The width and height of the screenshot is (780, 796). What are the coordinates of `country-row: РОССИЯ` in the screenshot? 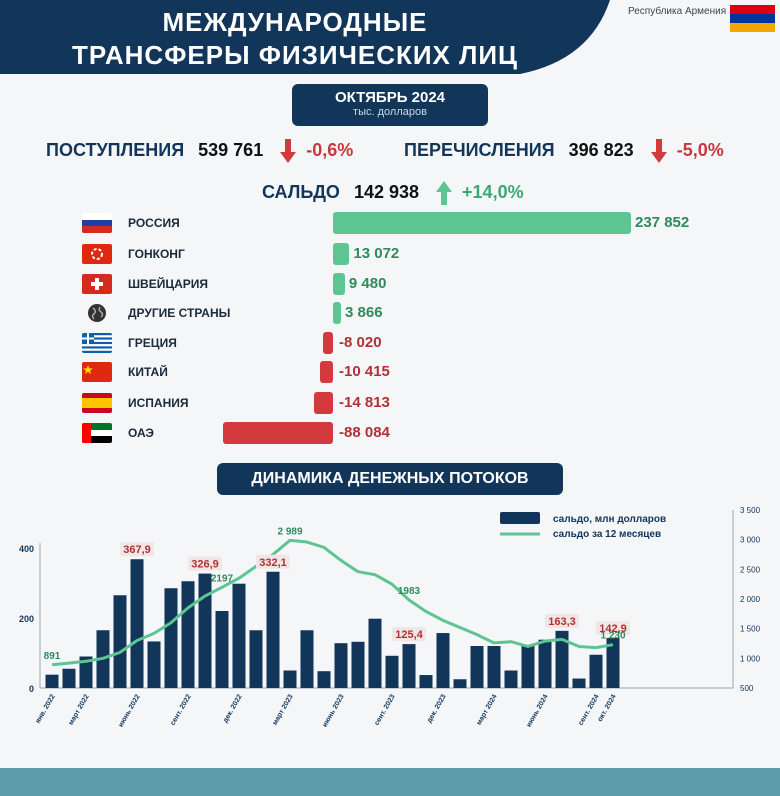 It's located at (131, 223).